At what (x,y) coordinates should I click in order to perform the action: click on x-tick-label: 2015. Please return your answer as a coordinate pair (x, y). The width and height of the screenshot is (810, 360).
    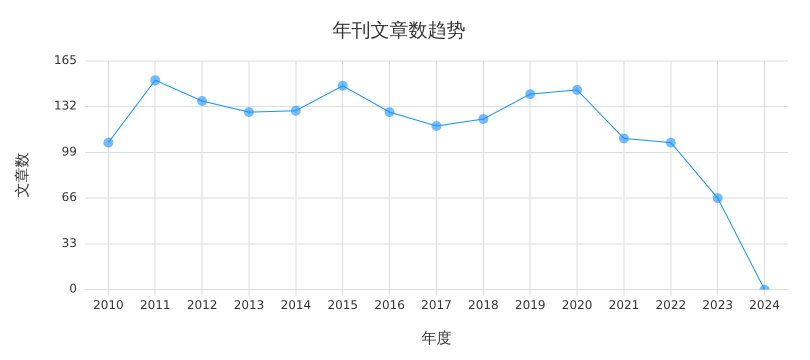
    Looking at the image, I should click on (342, 305).